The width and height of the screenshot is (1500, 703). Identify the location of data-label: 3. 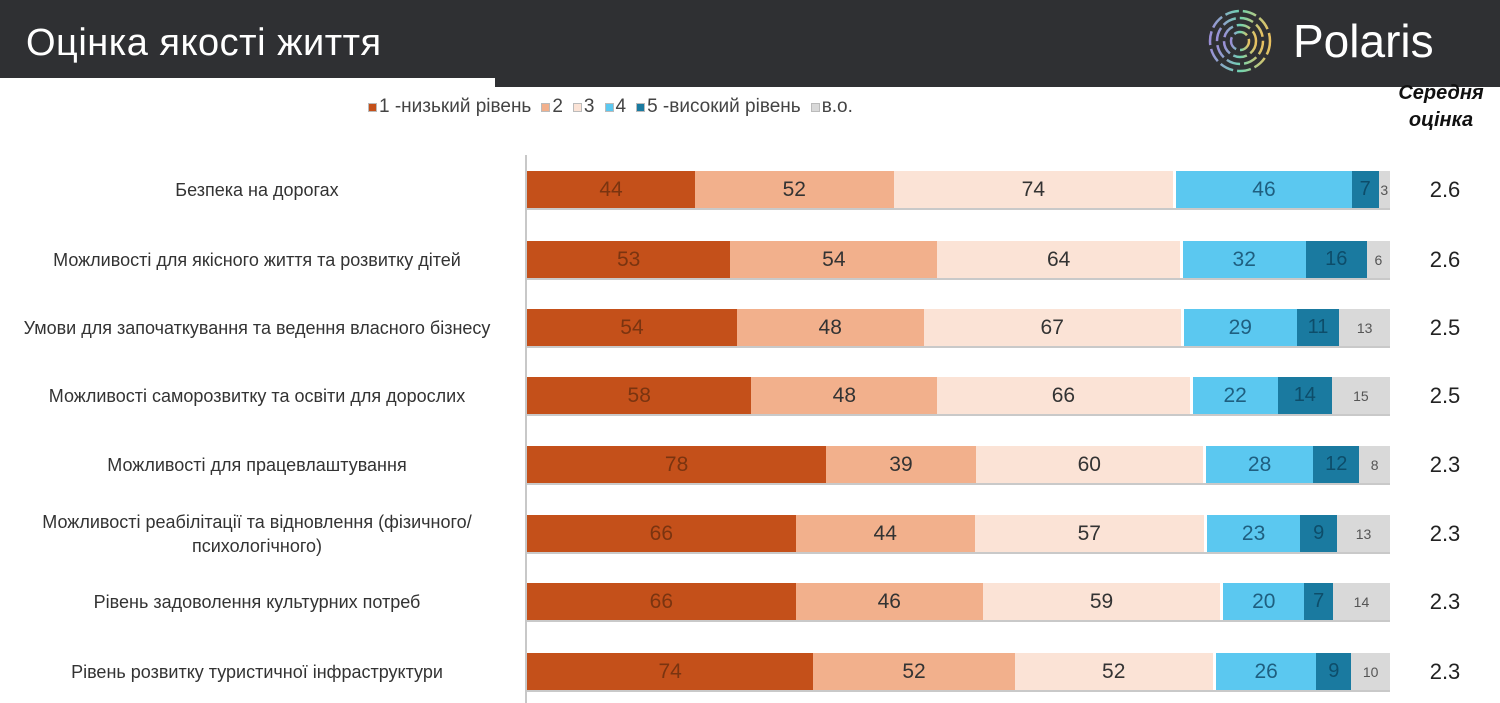
(1384, 189).